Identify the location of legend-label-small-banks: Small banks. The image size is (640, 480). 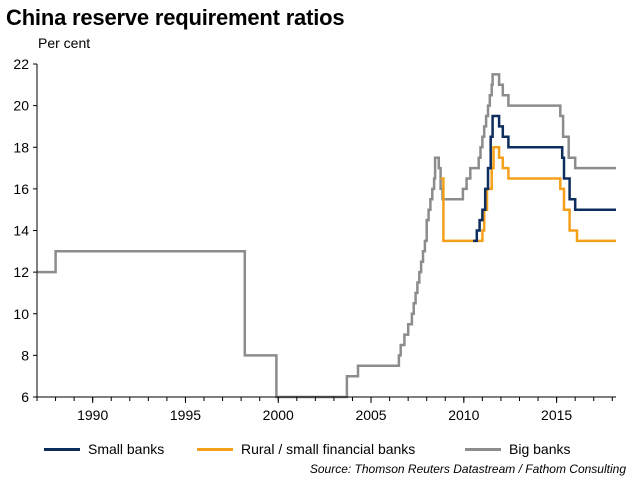
(126, 449).